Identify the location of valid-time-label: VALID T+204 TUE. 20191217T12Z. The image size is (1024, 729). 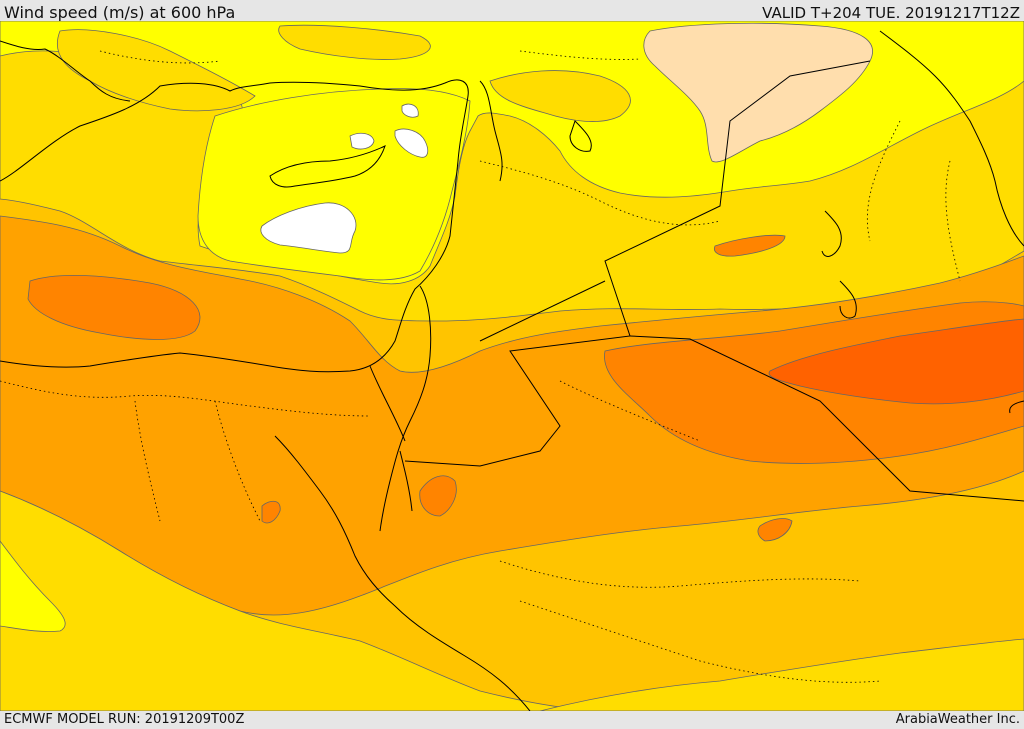
(891, 13).